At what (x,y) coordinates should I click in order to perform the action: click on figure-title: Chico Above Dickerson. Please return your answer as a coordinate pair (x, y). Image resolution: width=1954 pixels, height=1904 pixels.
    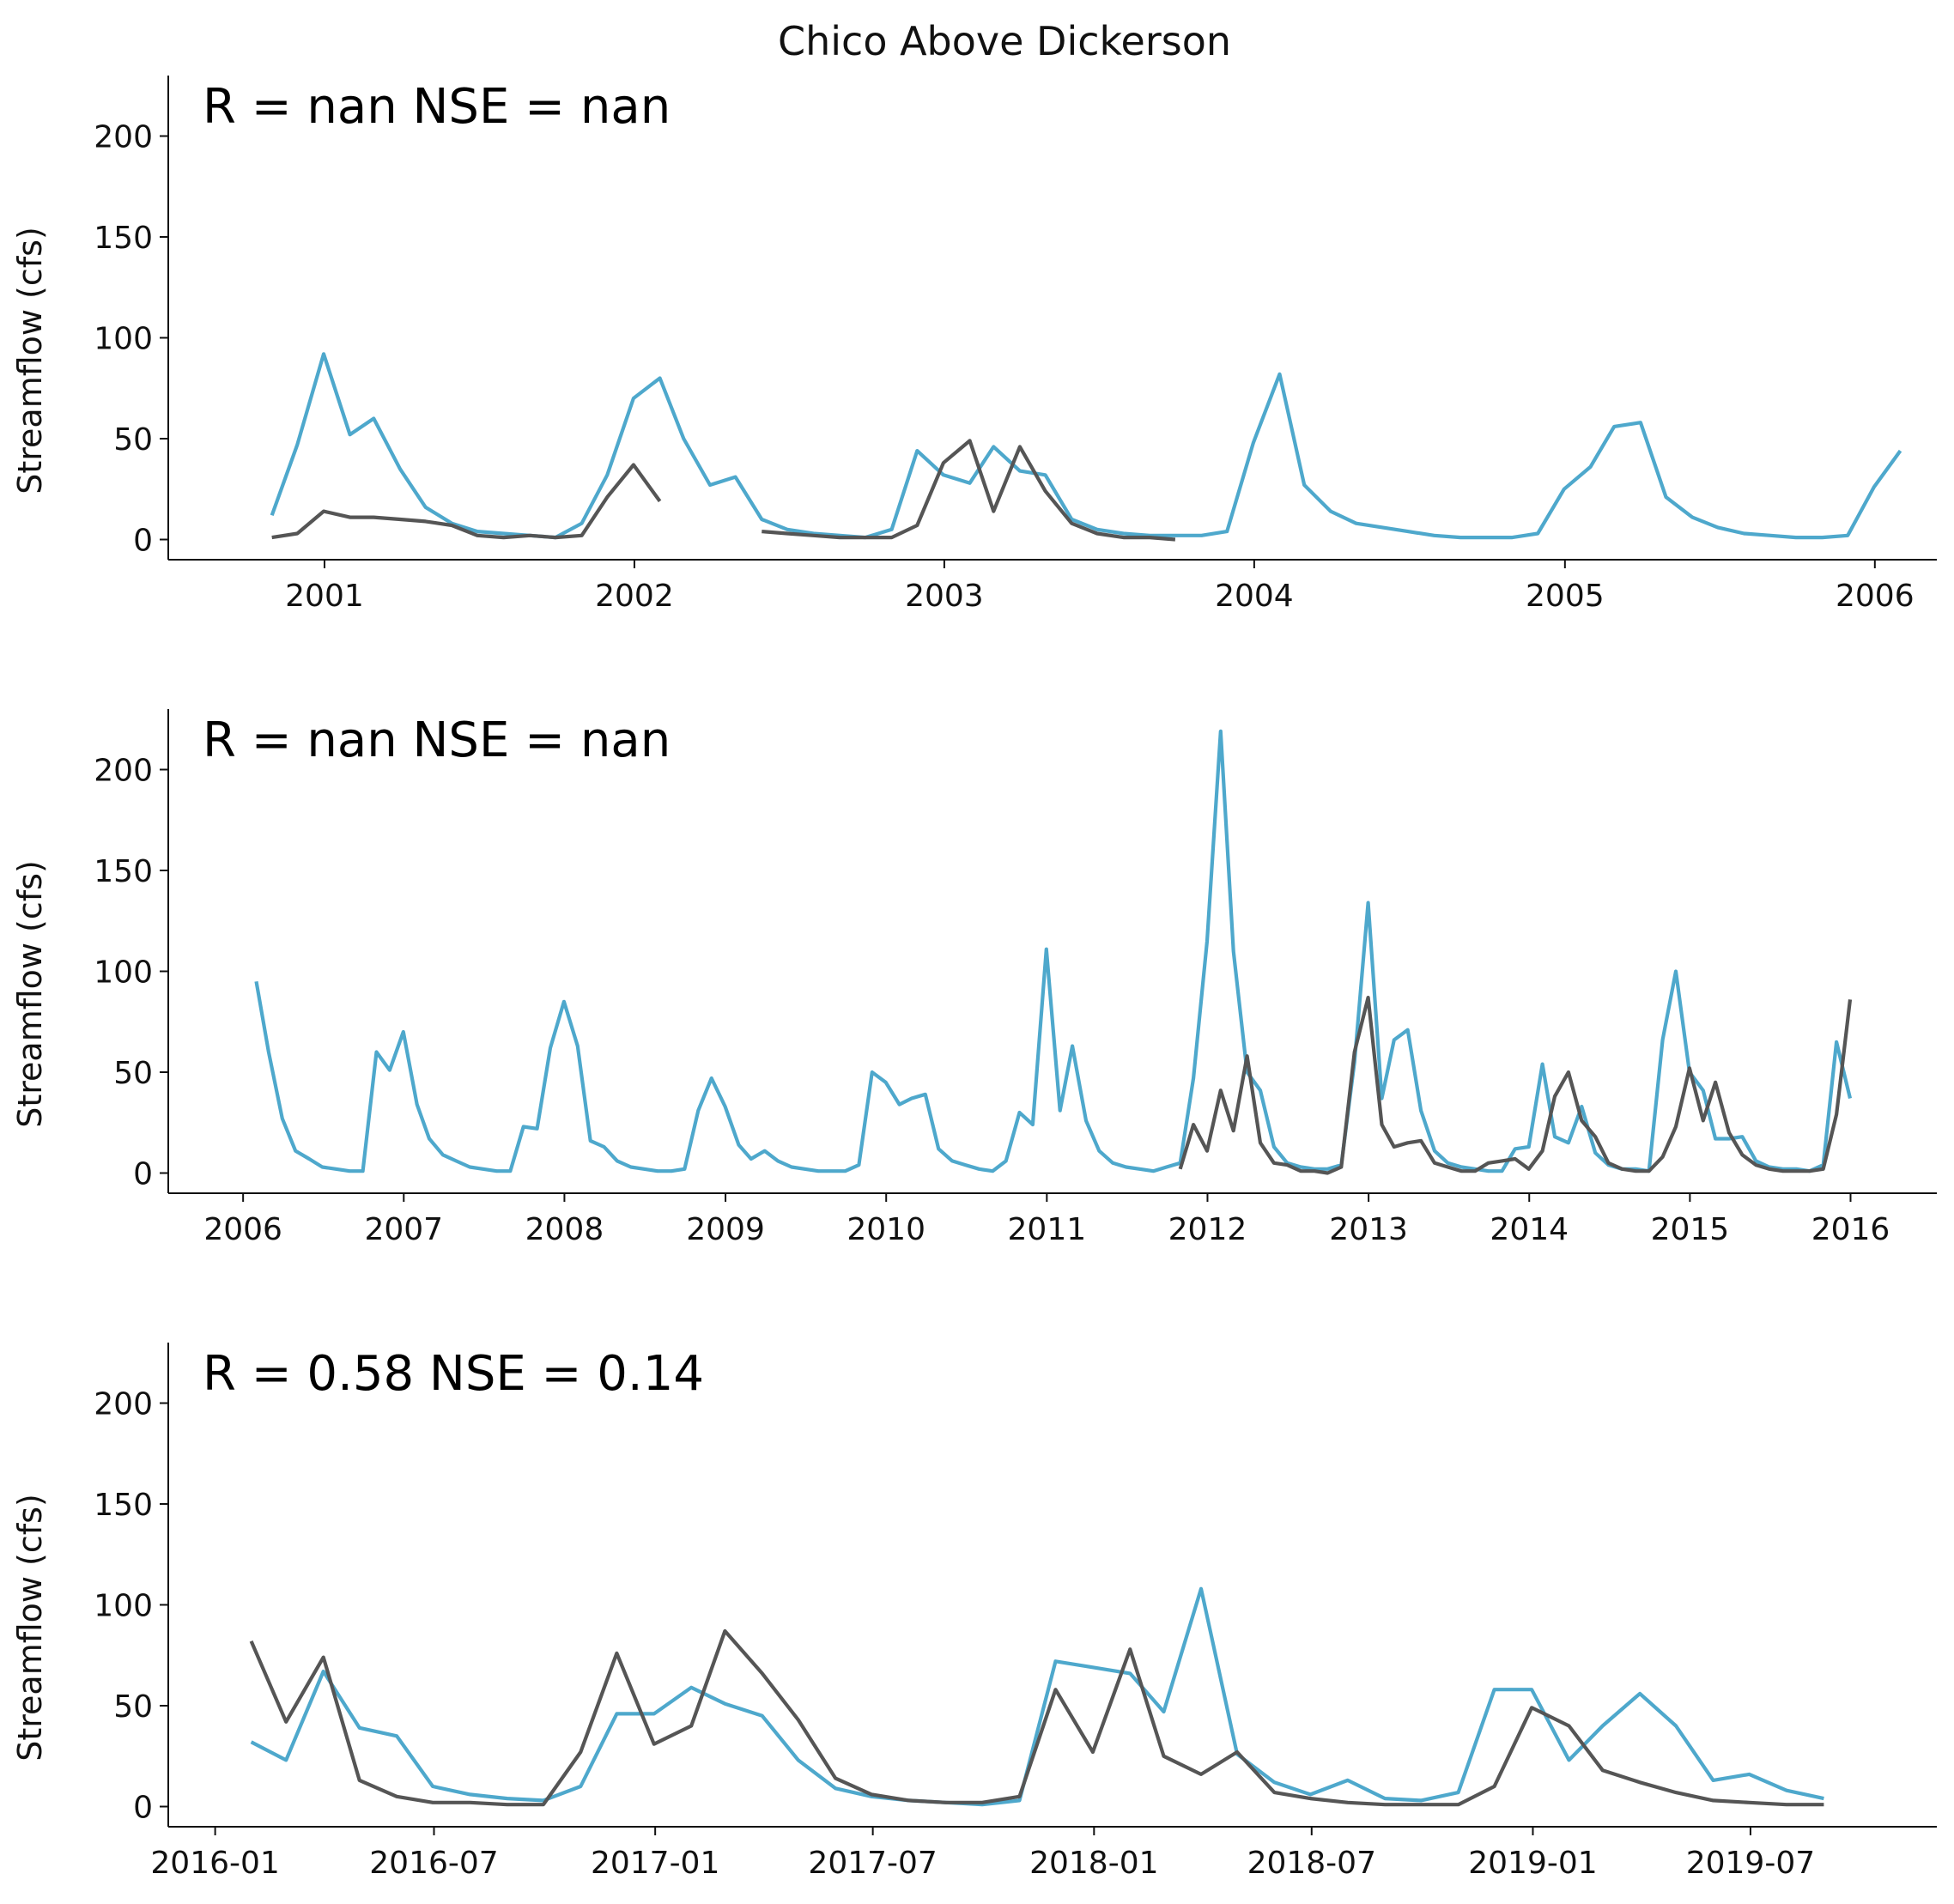
    Looking at the image, I should click on (1004, 41).